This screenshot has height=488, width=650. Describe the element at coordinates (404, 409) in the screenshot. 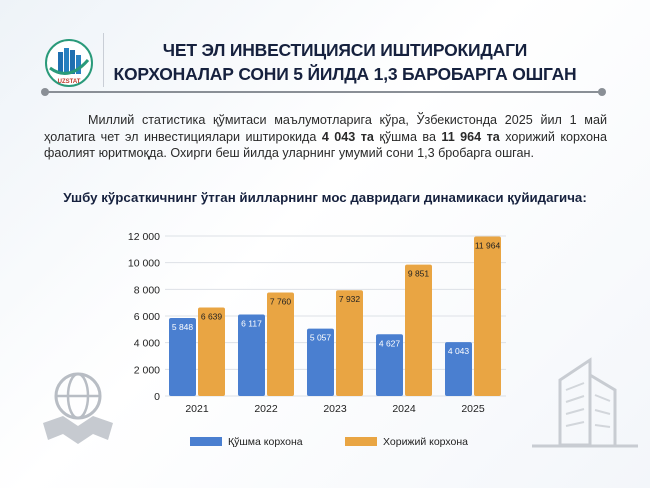

I see `x-tick-label: 2024` at that location.